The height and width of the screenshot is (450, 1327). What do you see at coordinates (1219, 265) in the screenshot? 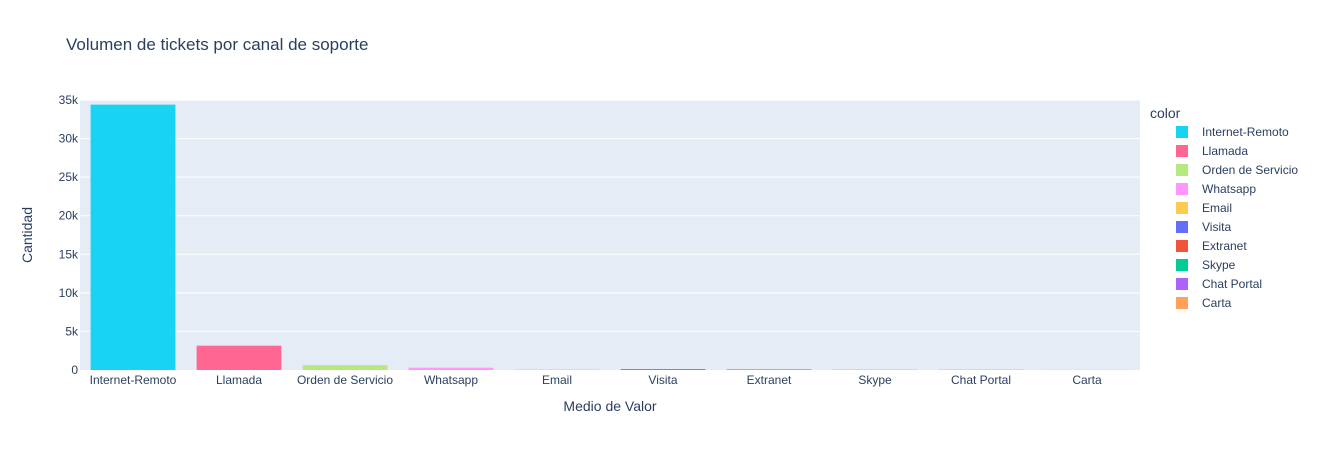
I see `legend-item-label: Skype` at bounding box center [1219, 265].